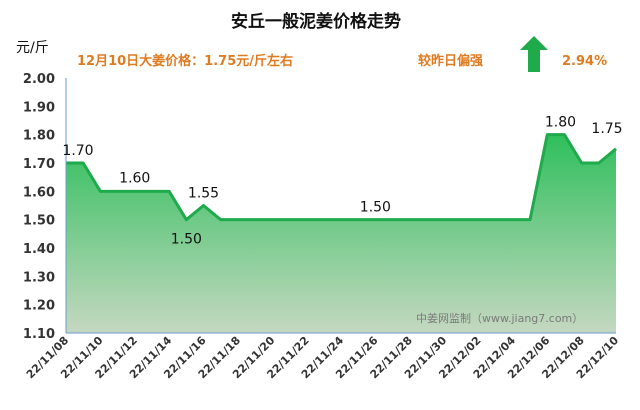 This screenshot has width=640, height=410. I want to click on data-label: 1.75, so click(606, 129).